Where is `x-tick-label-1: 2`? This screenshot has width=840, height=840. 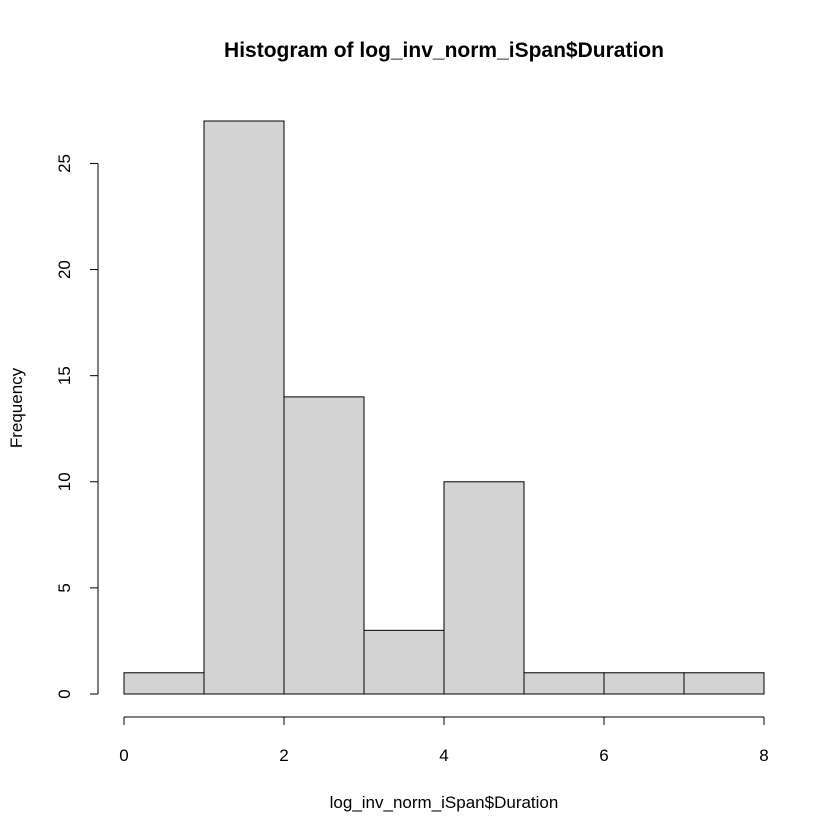
x-tick-label-1: 2 is located at coordinates (283, 755).